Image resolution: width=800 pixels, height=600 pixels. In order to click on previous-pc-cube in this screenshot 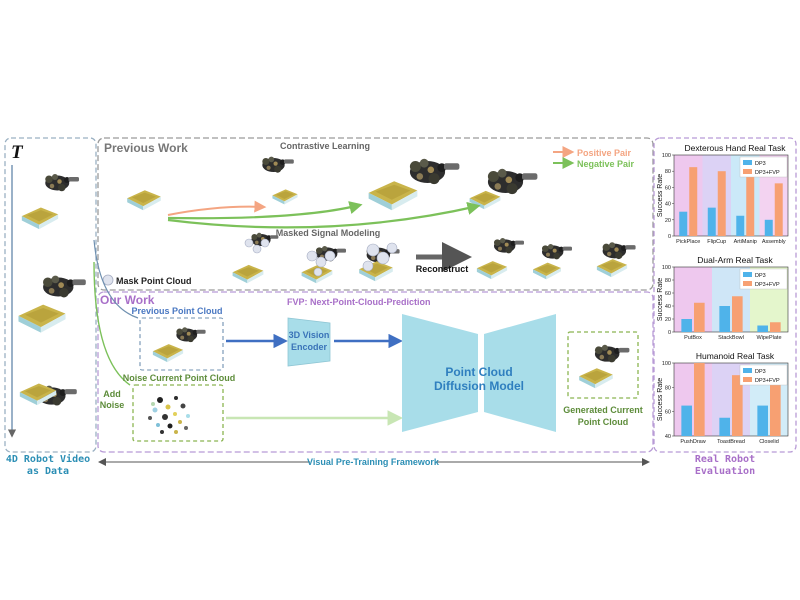, I will do `click(168, 353)`.